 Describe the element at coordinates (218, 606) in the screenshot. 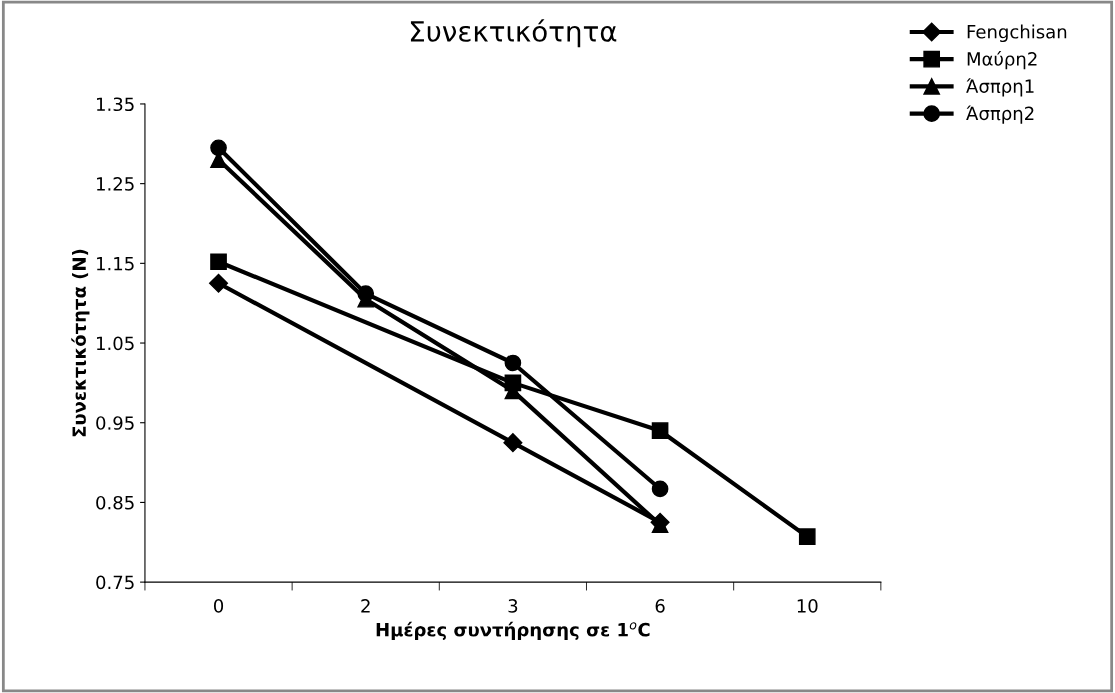

I see `x-tick-label: 0` at that location.